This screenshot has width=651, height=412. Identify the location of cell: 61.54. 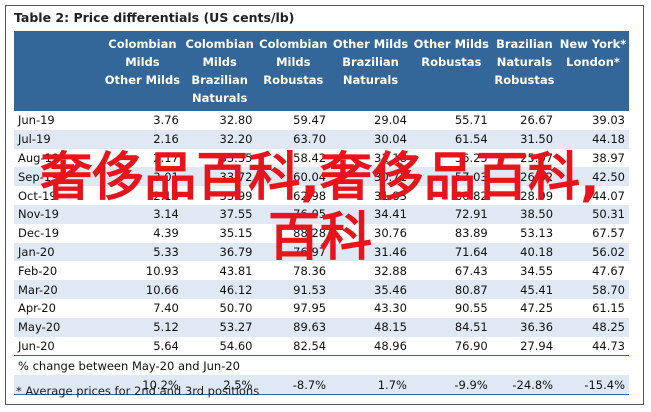
(451, 139).